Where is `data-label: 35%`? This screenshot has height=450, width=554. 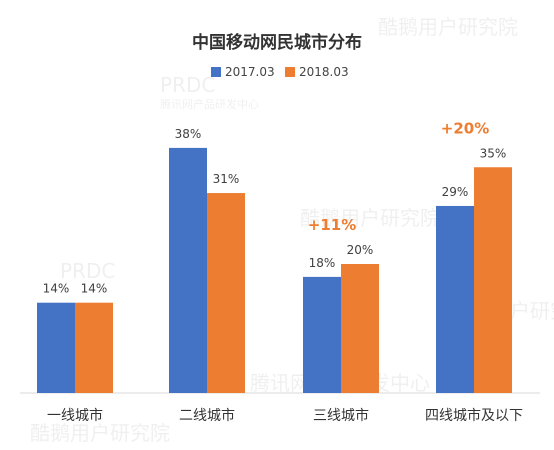
data-label: 35% is located at coordinates (493, 153).